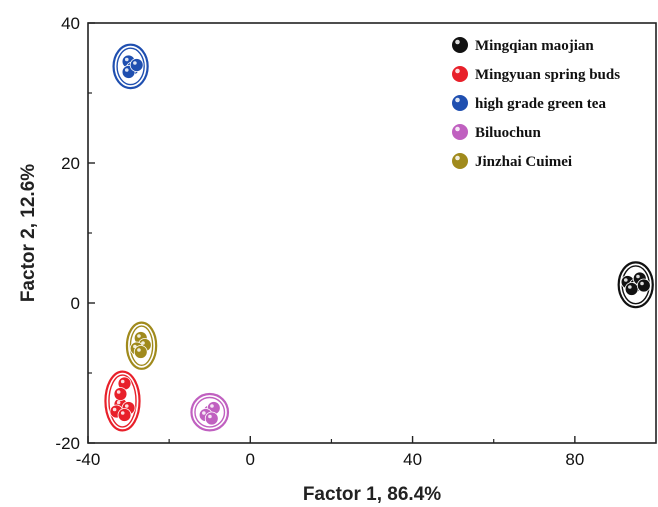  Describe the element at coordinates (412, 459) in the screenshot. I see `x-tick-label: 40` at that location.